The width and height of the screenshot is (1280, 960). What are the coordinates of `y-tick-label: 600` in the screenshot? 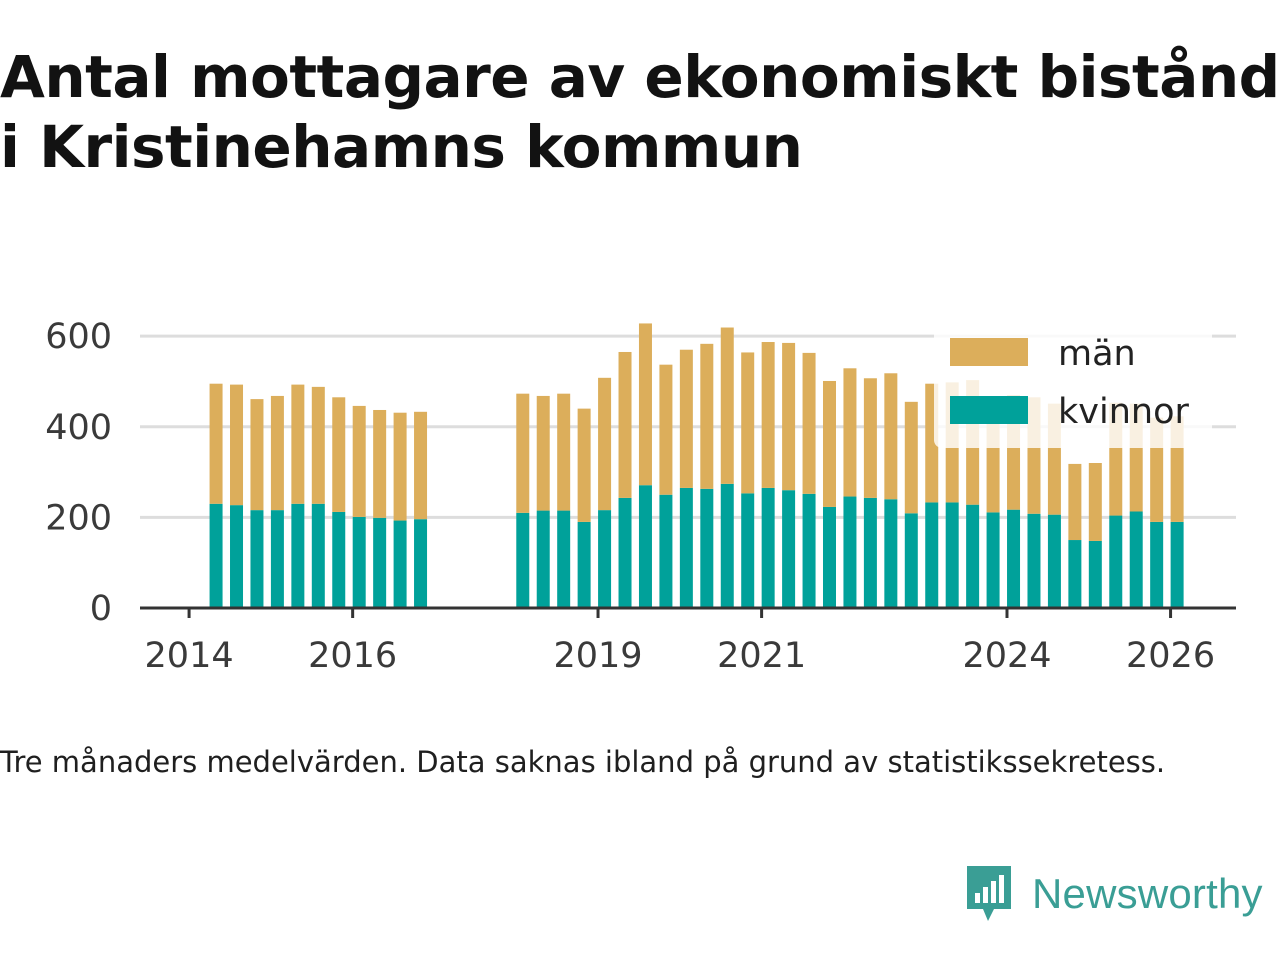 It's located at (78, 337).